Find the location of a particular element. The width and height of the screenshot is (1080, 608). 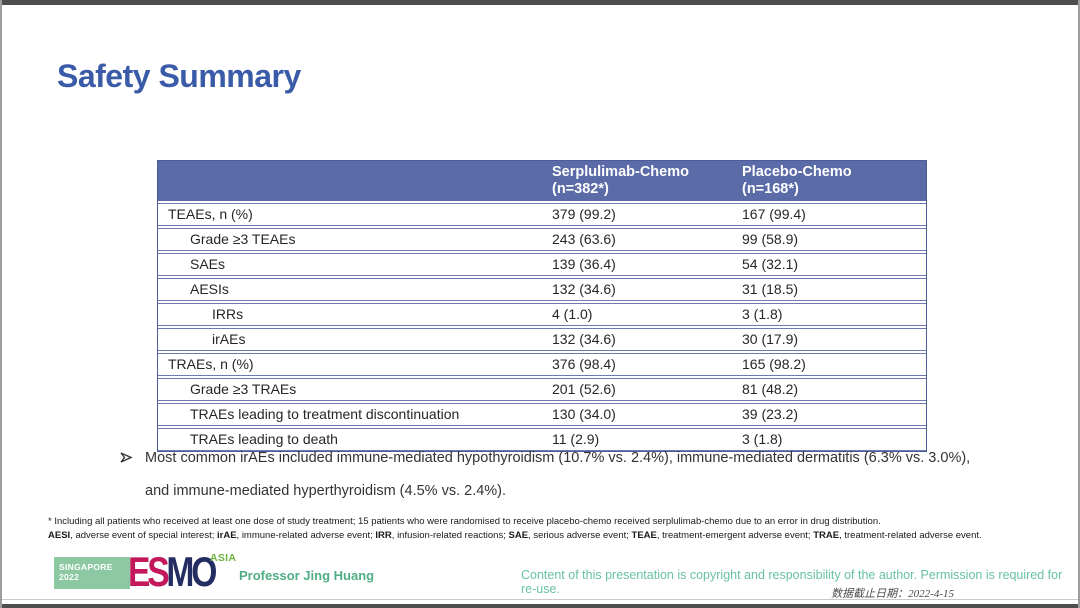

serplulimab-value: 130 (34.0) is located at coordinates (643, 414).